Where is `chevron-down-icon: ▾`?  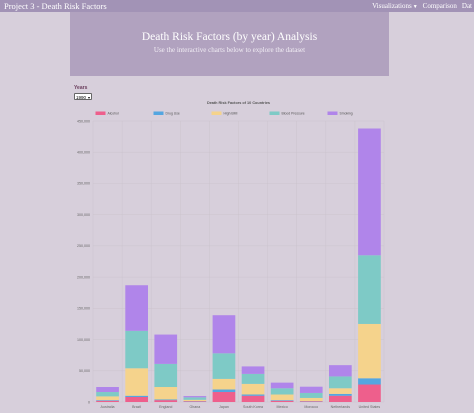 chevron-down-icon: ▾ is located at coordinates (88, 97).